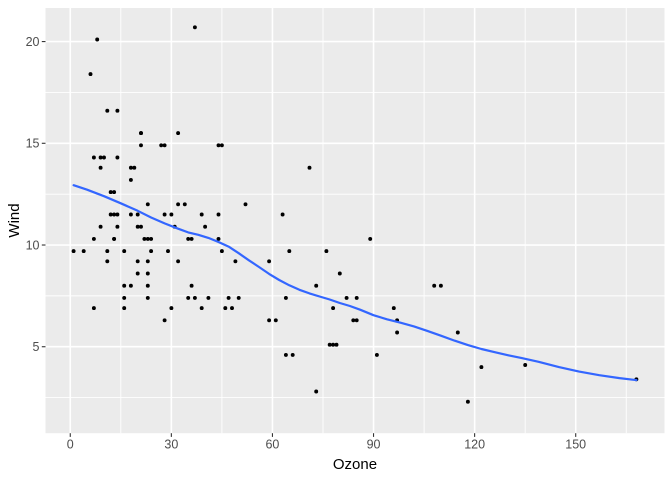 This screenshot has width=672, height=480. I want to click on x-tick-label: 90, so click(374, 445).